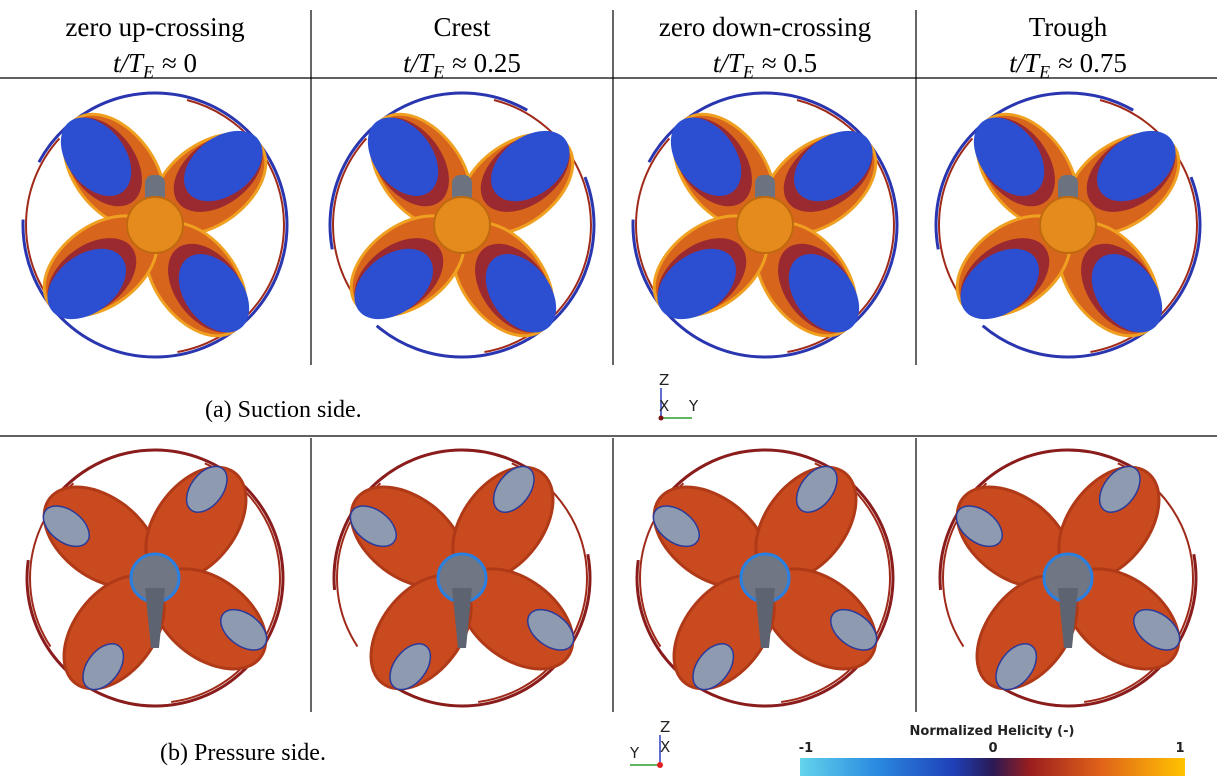  What do you see at coordinates (992, 731) in the screenshot?
I see `colorbar-title: Normalized Helicity (-)` at bounding box center [992, 731].